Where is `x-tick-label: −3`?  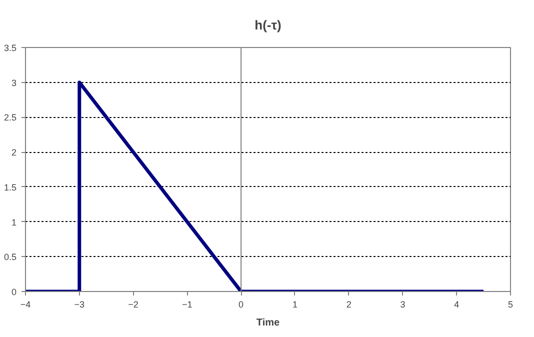
x-tick-label: −3 is located at coordinates (79, 305).